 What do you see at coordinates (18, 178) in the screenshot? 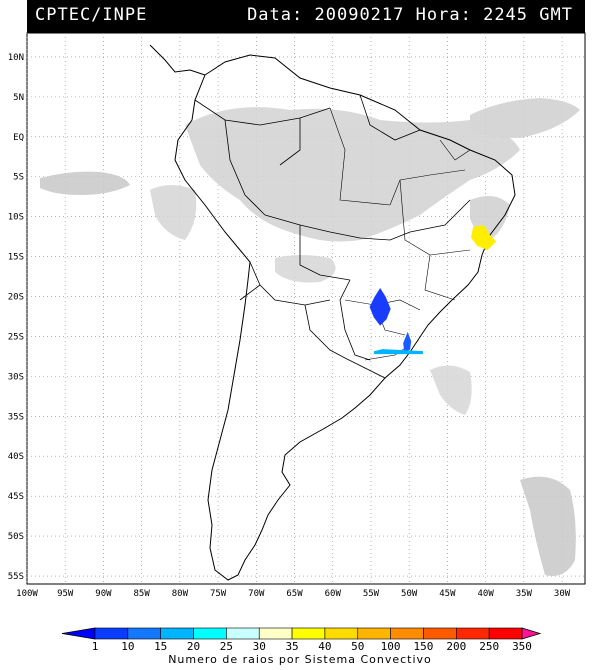
I see `lat-label: 5S` at bounding box center [18, 178].